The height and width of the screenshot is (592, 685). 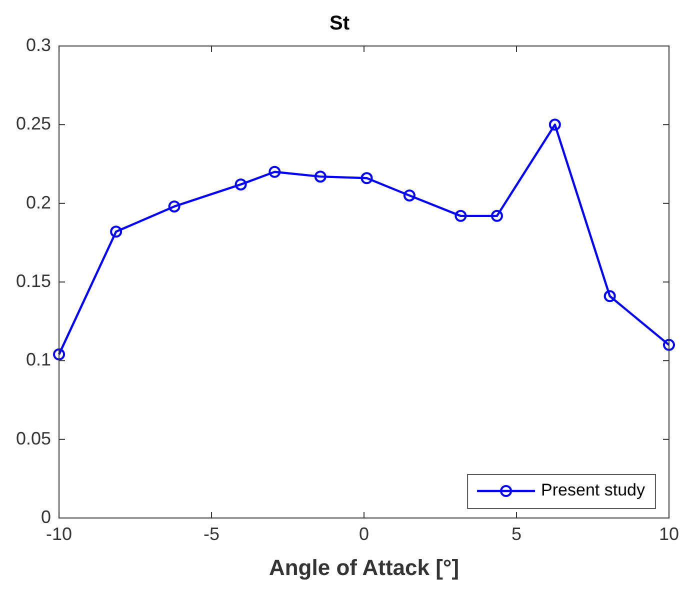 I want to click on x-tick-label: 5, so click(x=516, y=534).